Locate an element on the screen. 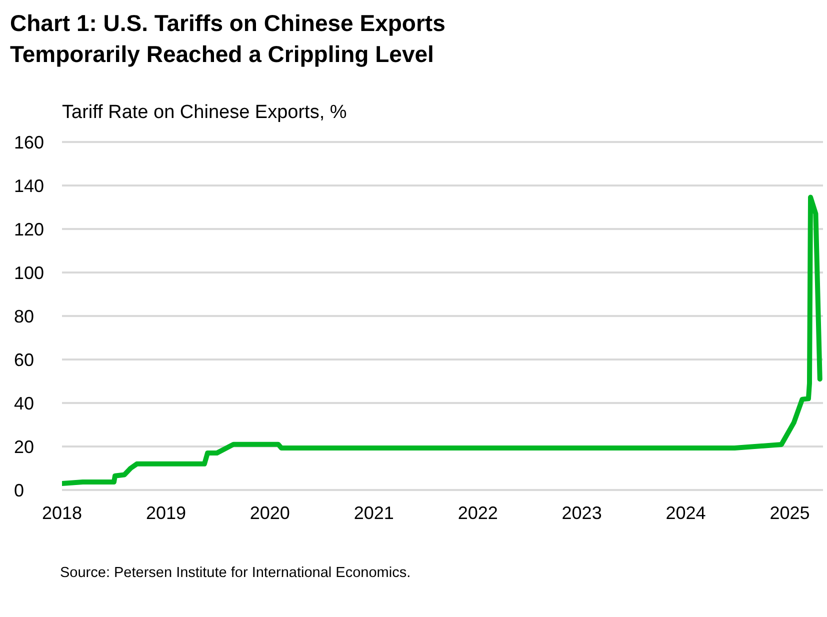 Image resolution: width=827 pixels, height=617 pixels. y-tick-label: 0 is located at coordinates (19, 490).